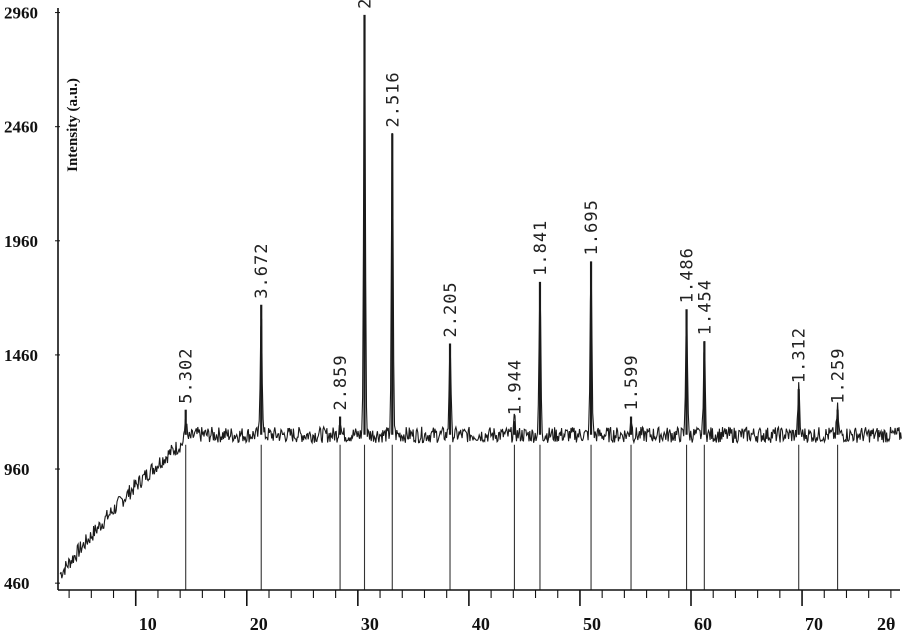 The width and height of the screenshot is (902, 641). What do you see at coordinates (541, 248) in the screenshot?
I see `peak-label-1.841: 1.841` at bounding box center [541, 248].